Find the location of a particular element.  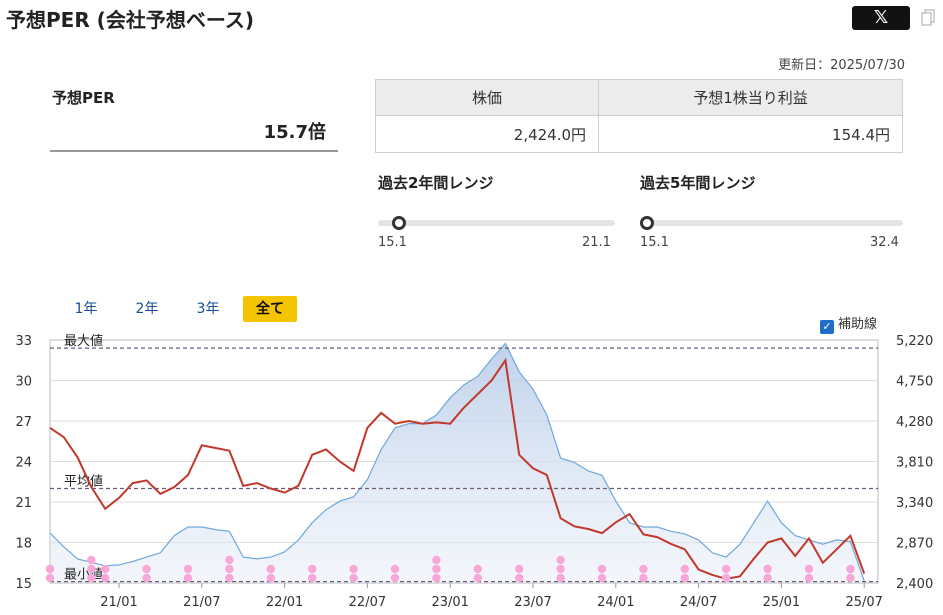

y-right-tick-label: 5,220 is located at coordinates (914, 341).